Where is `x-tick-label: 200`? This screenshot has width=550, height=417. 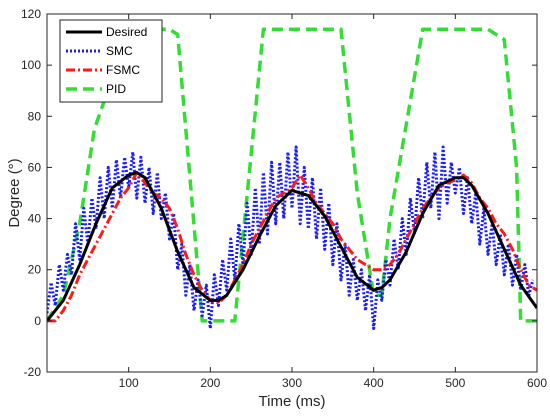
x-tick-label: 200 is located at coordinates (210, 383).